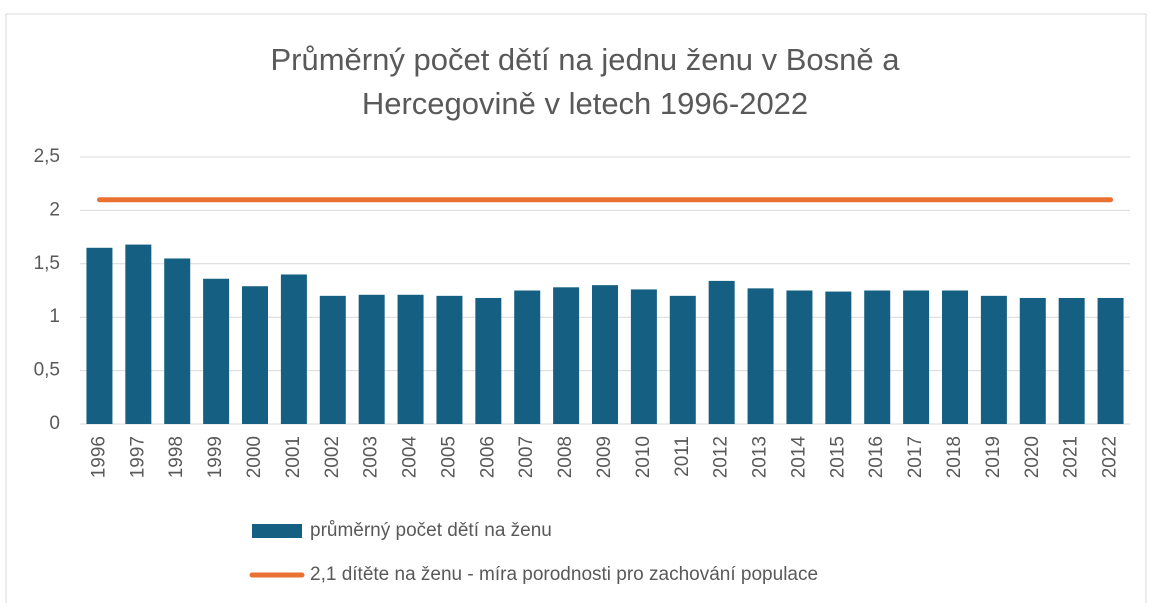 The image size is (1149, 603). What do you see at coordinates (54, 316) in the screenshot?
I see `y-tick-label: 1` at bounding box center [54, 316].